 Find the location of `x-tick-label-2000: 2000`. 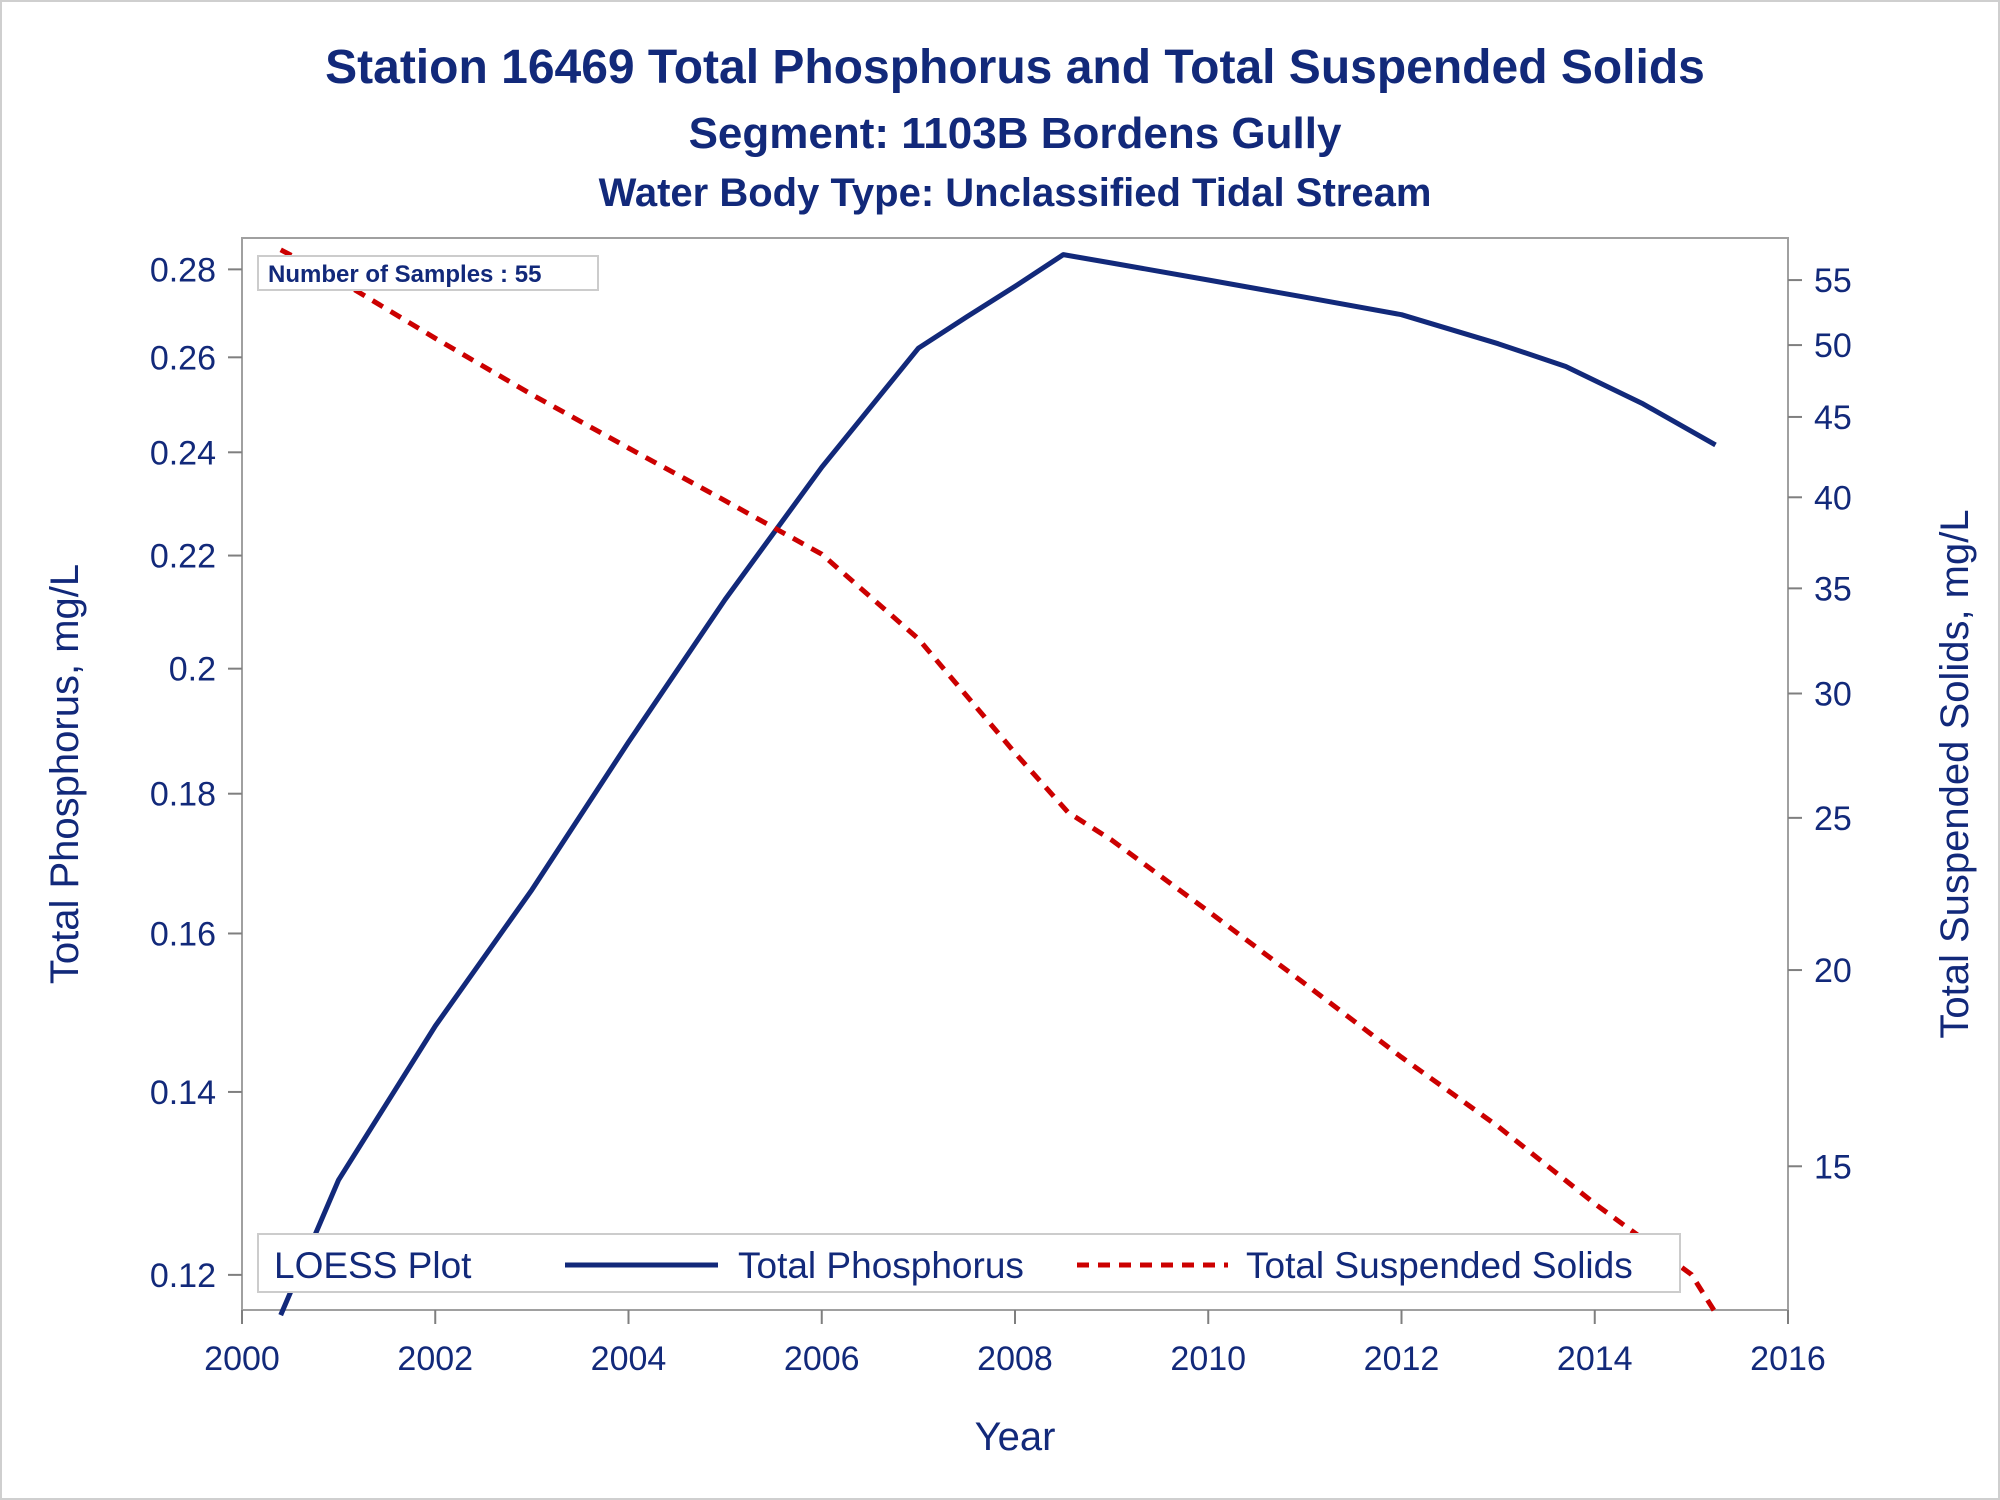

x-tick-label-2000: 2000 is located at coordinates (242, 1359).